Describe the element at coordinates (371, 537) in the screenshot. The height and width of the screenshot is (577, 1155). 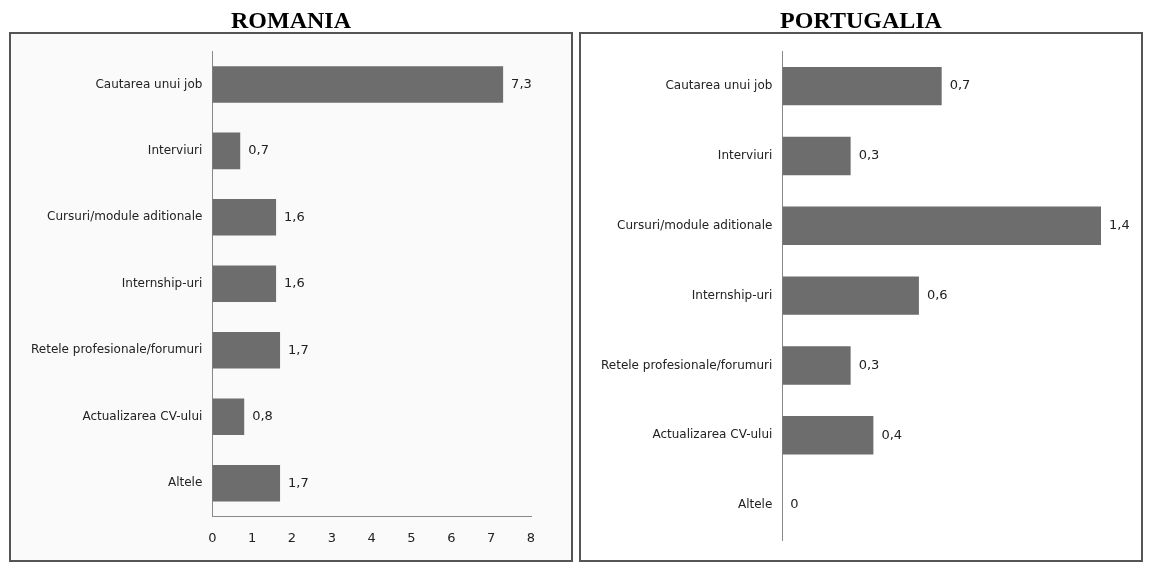
I see `x-tick-label: 4` at that location.